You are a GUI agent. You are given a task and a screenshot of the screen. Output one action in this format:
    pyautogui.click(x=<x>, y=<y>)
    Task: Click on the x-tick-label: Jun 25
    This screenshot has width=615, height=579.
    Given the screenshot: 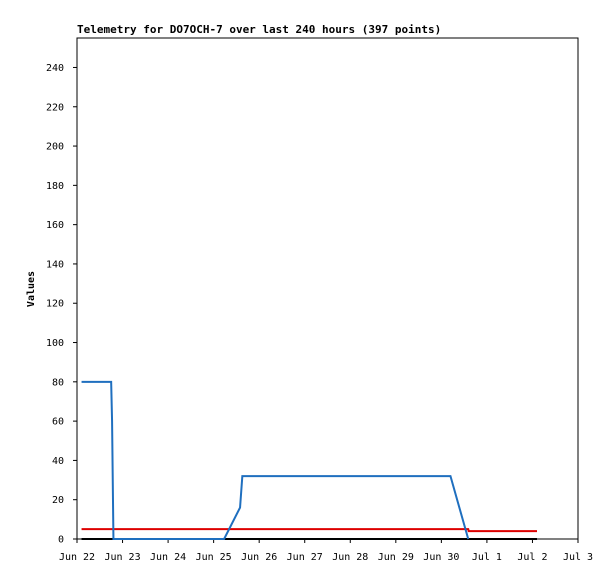 What is the action you would take?
    pyautogui.click(x=214, y=557)
    